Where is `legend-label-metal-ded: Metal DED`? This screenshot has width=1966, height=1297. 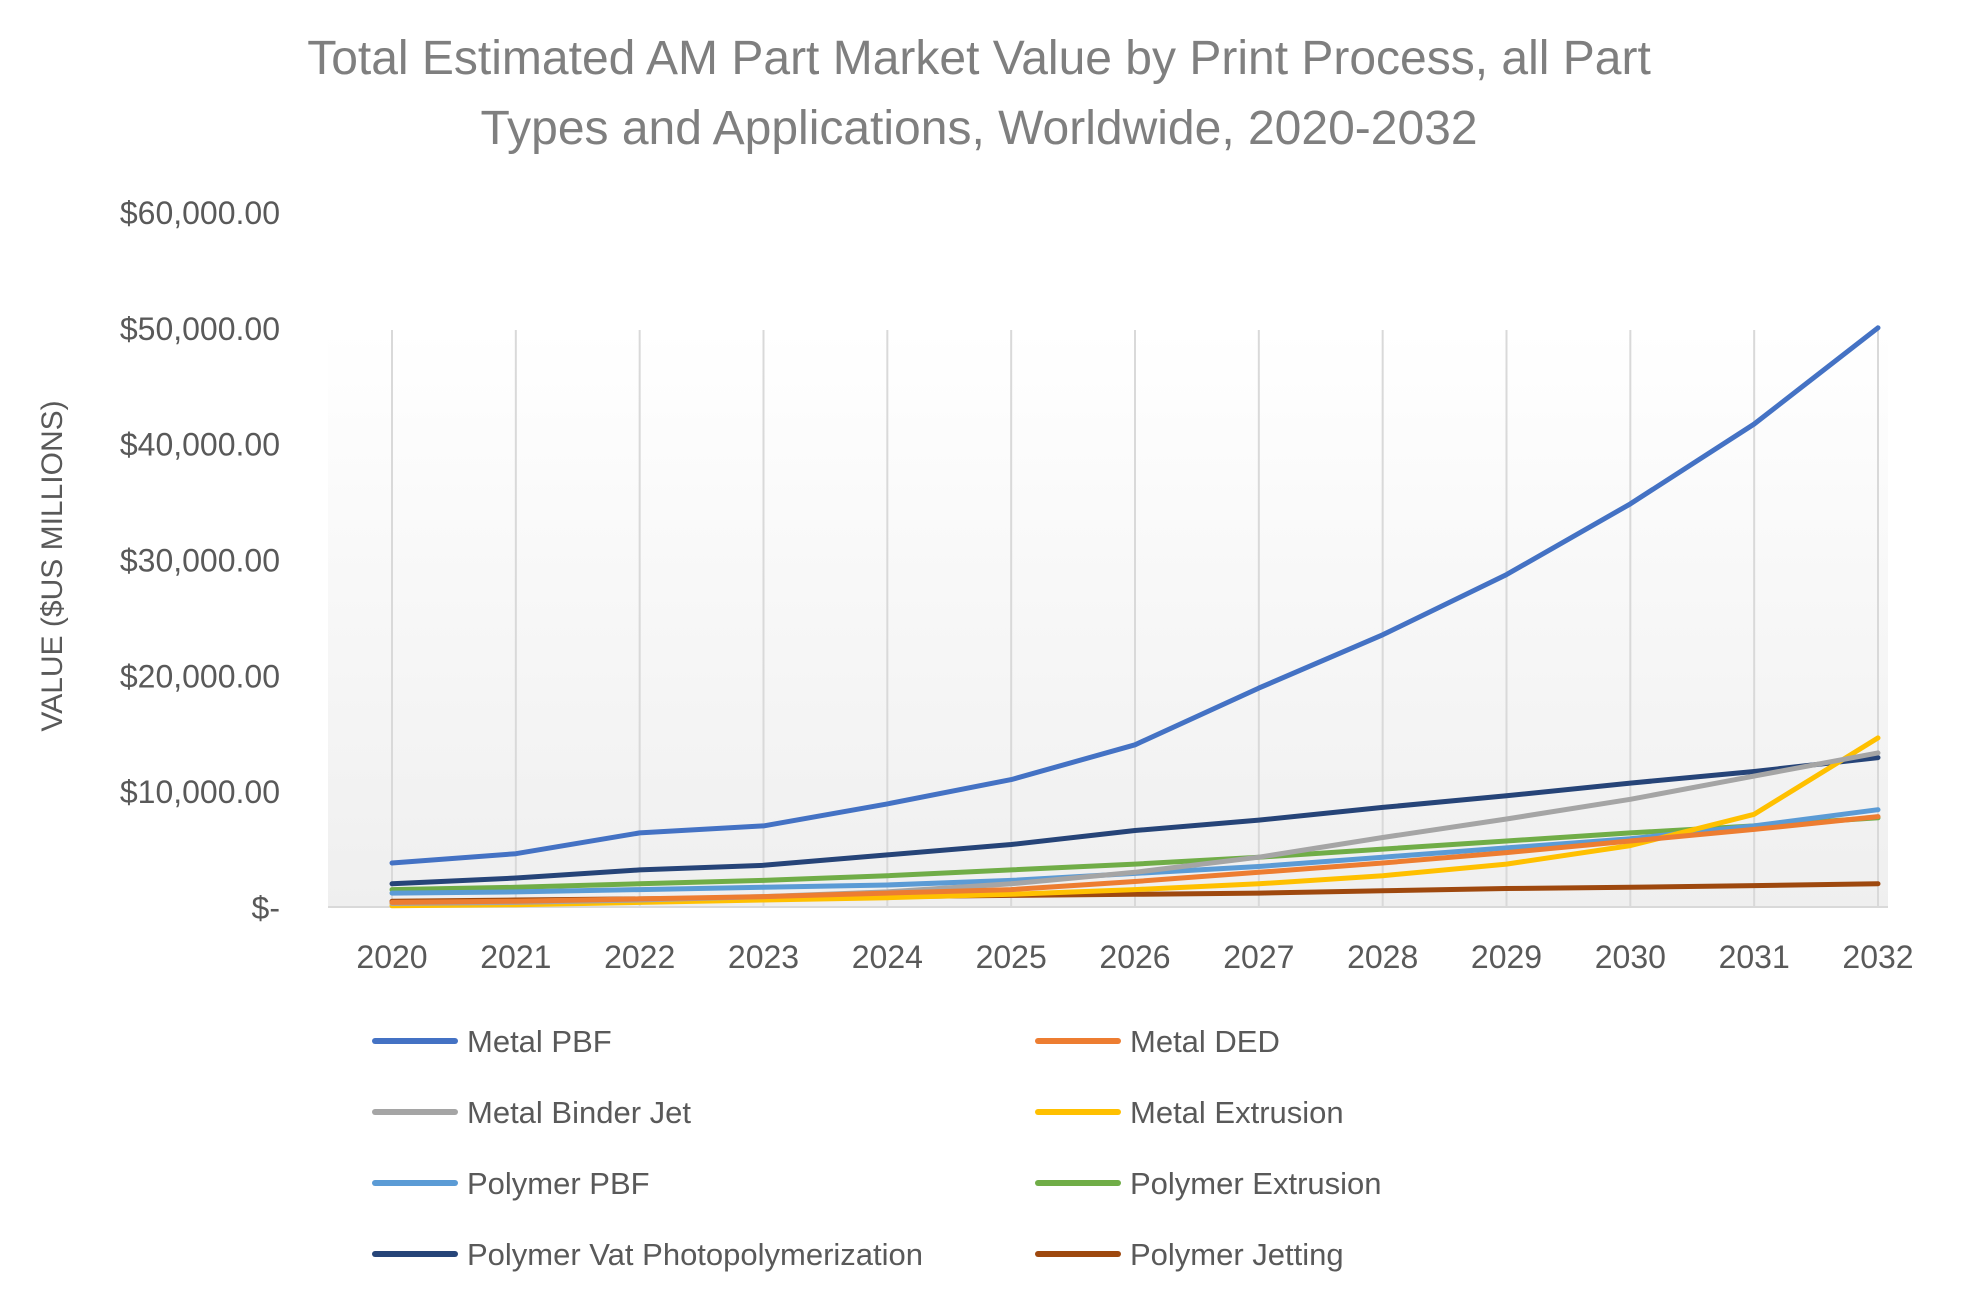
legend-label-metal-ded: Metal DED is located at coordinates (1205, 1041).